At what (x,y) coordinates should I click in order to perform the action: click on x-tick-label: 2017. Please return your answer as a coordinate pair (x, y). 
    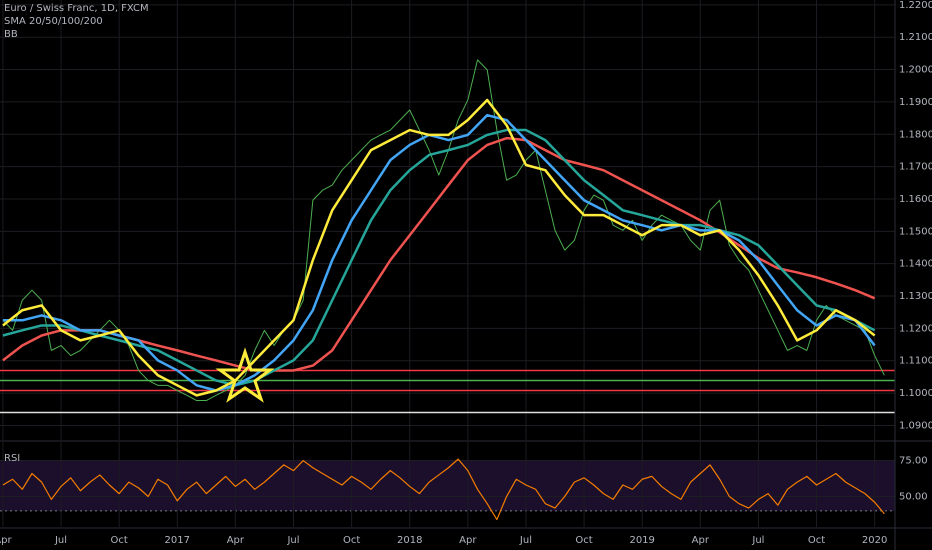
    Looking at the image, I should click on (177, 540).